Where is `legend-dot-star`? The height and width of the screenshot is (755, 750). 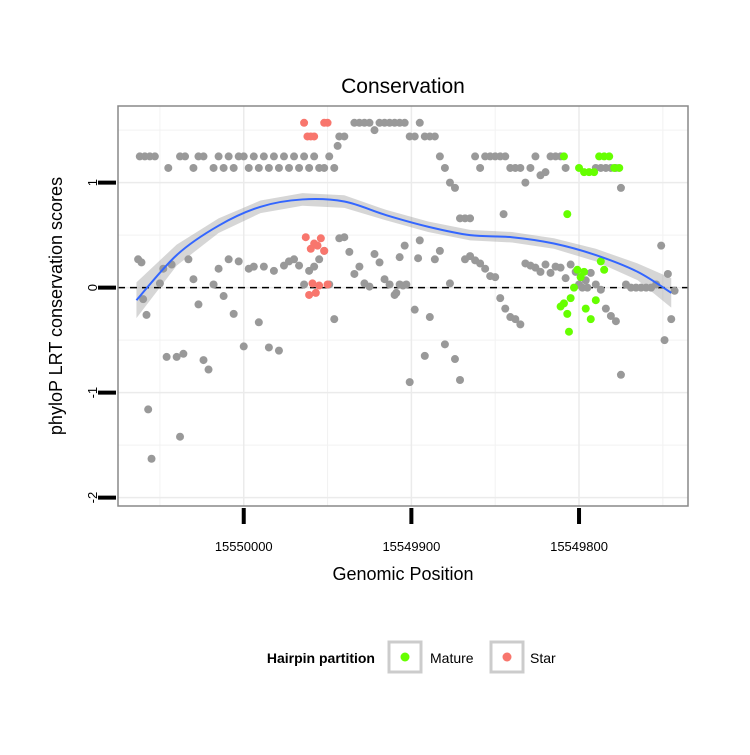 legend-dot-star is located at coordinates (507, 657).